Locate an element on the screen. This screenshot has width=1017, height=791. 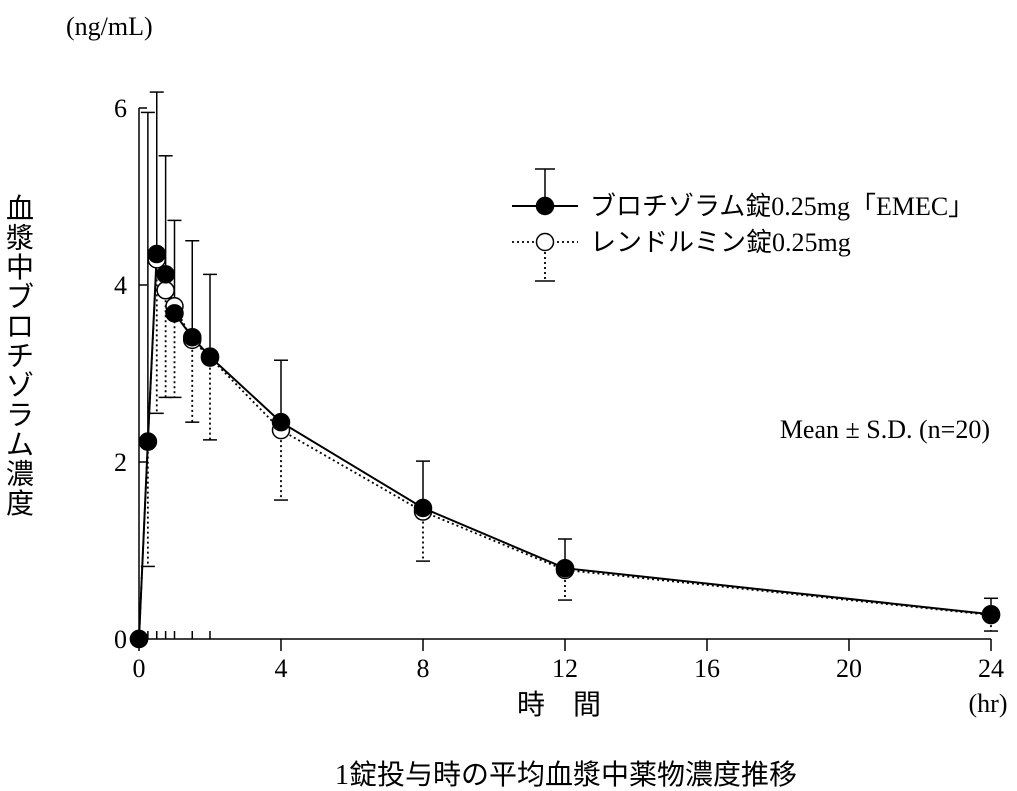
y-axis-label-char: ム is located at coordinates (20, 445).